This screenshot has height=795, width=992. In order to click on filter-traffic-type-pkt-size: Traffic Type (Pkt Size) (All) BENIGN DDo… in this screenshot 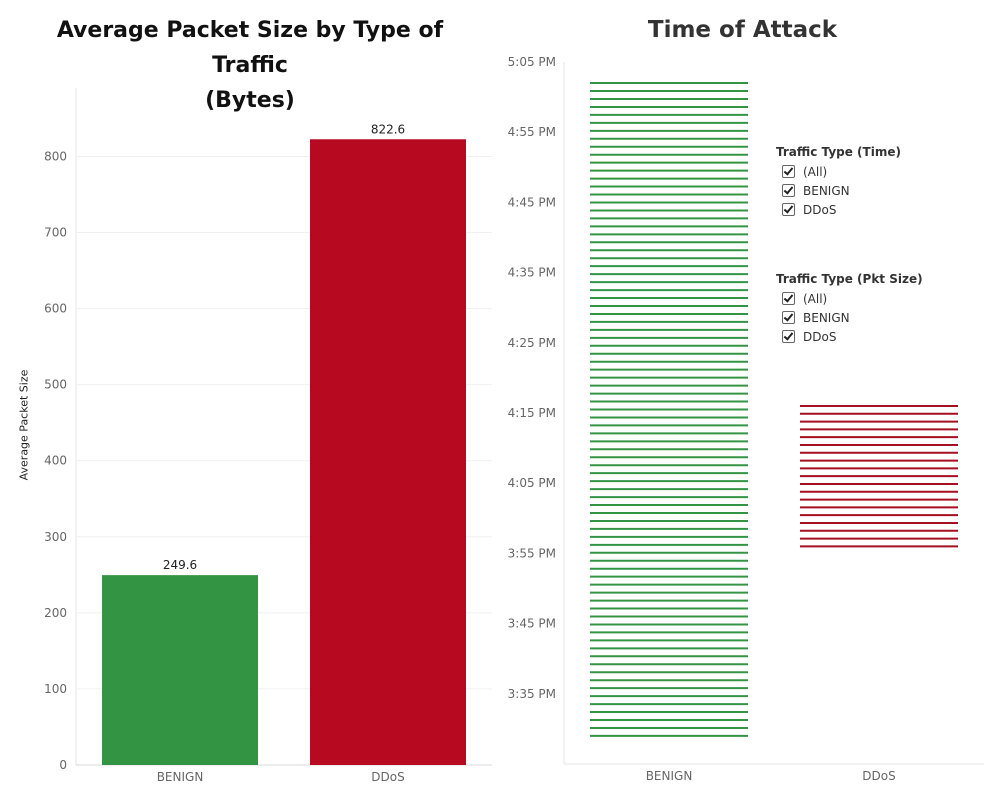, I will do `click(849, 309)`.